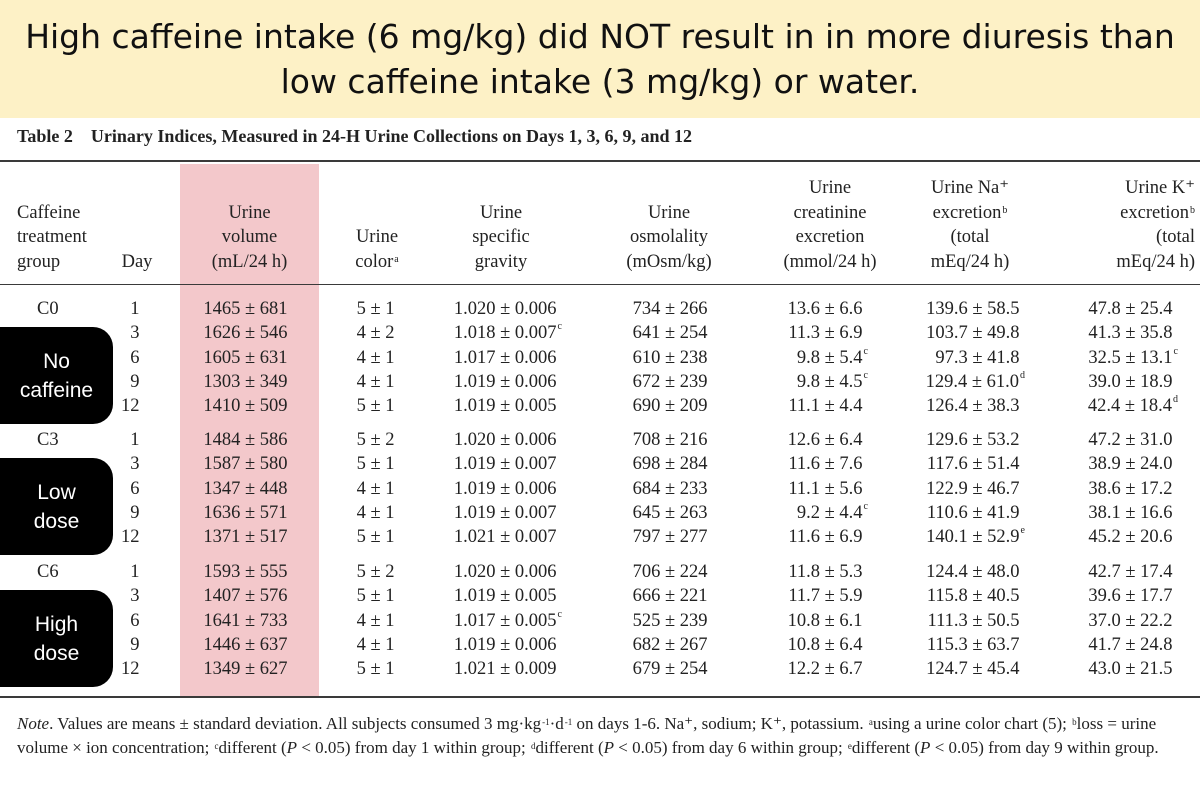 Image resolution: width=1200 pixels, height=795 pixels. What do you see at coordinates (670, 381) in the screenshot?
I see `cell-osm: 672 ± 239c` at bounding box center [670, 381].